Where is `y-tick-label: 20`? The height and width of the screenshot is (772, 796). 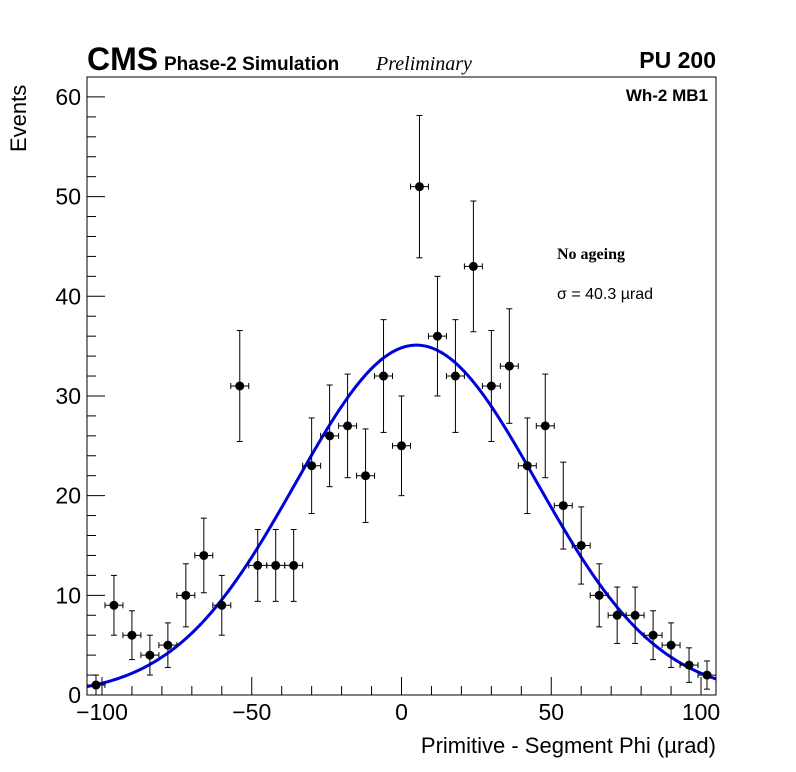 y-tick-label: 20 is located at coordinates (68, 496).